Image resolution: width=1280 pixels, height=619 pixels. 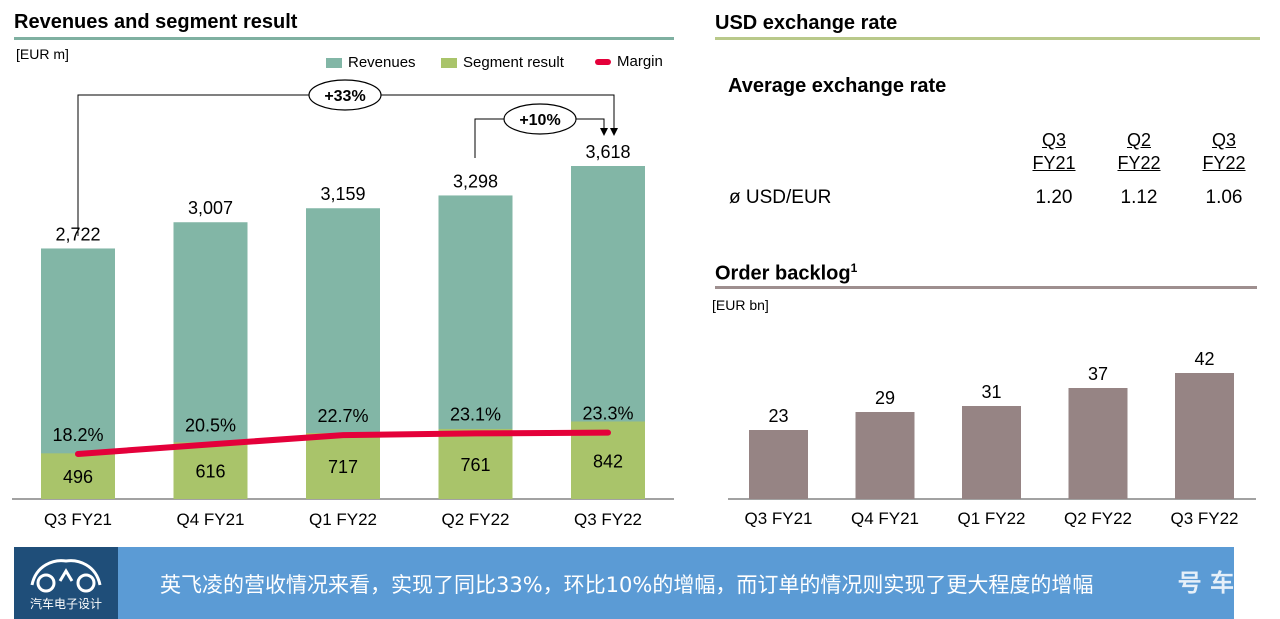 I want to click on fx-value-q3fy22: 1.06, so click(x=1224, y=197).